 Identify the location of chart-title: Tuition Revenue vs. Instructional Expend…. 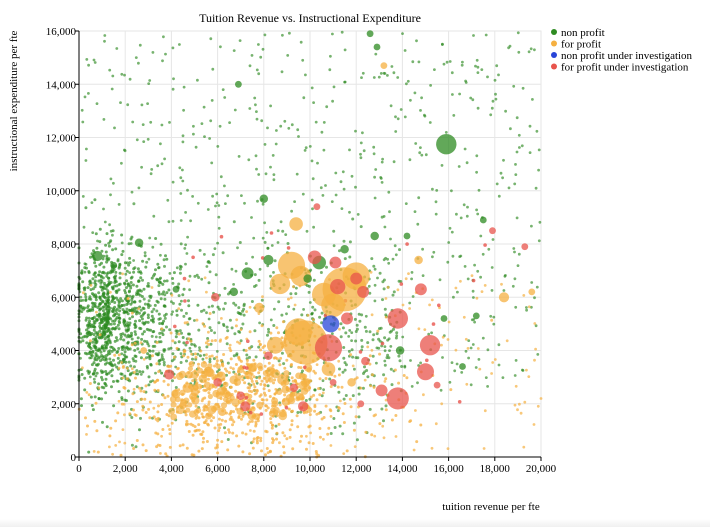
(310, 18).